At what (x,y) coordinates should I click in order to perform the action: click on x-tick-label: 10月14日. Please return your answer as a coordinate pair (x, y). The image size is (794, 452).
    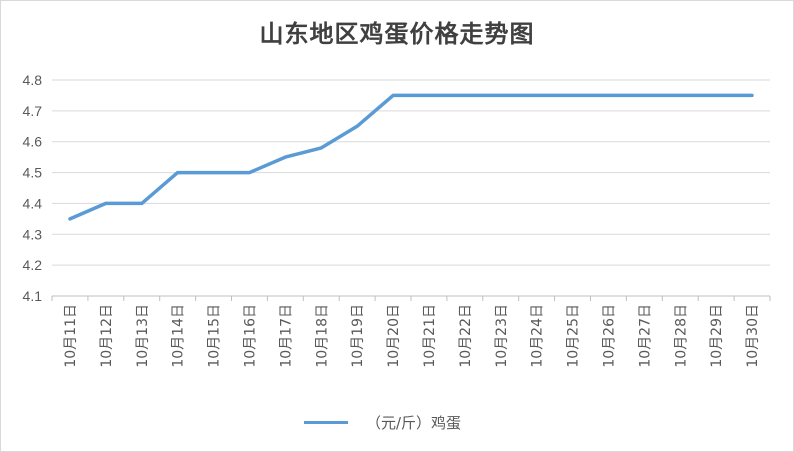
    Looking at the image, I should click on (179, 336).